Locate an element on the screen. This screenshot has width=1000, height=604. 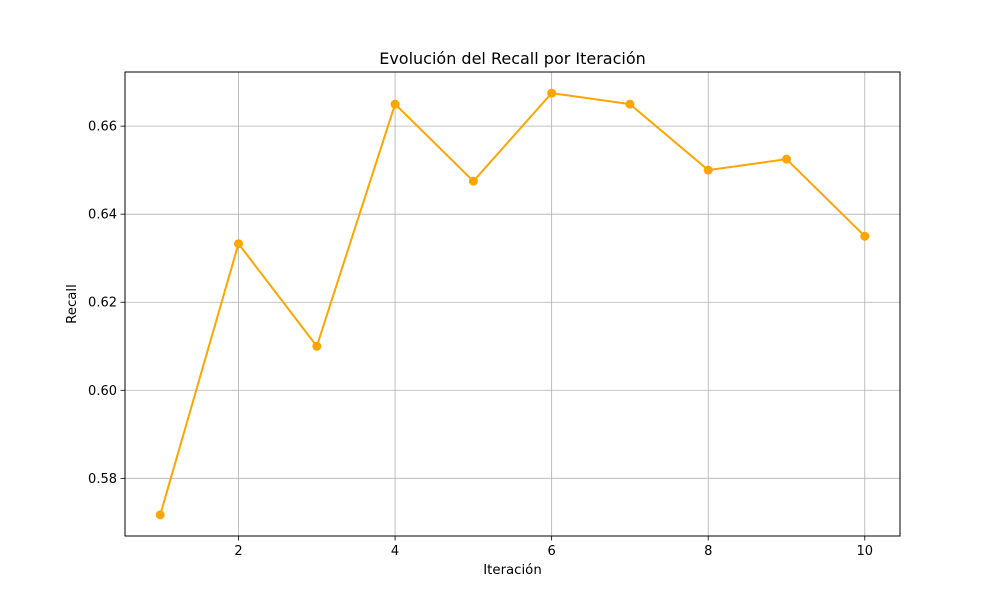
chart-title: Evolución del Recall por Iteración is located at coordinates (512, 58).